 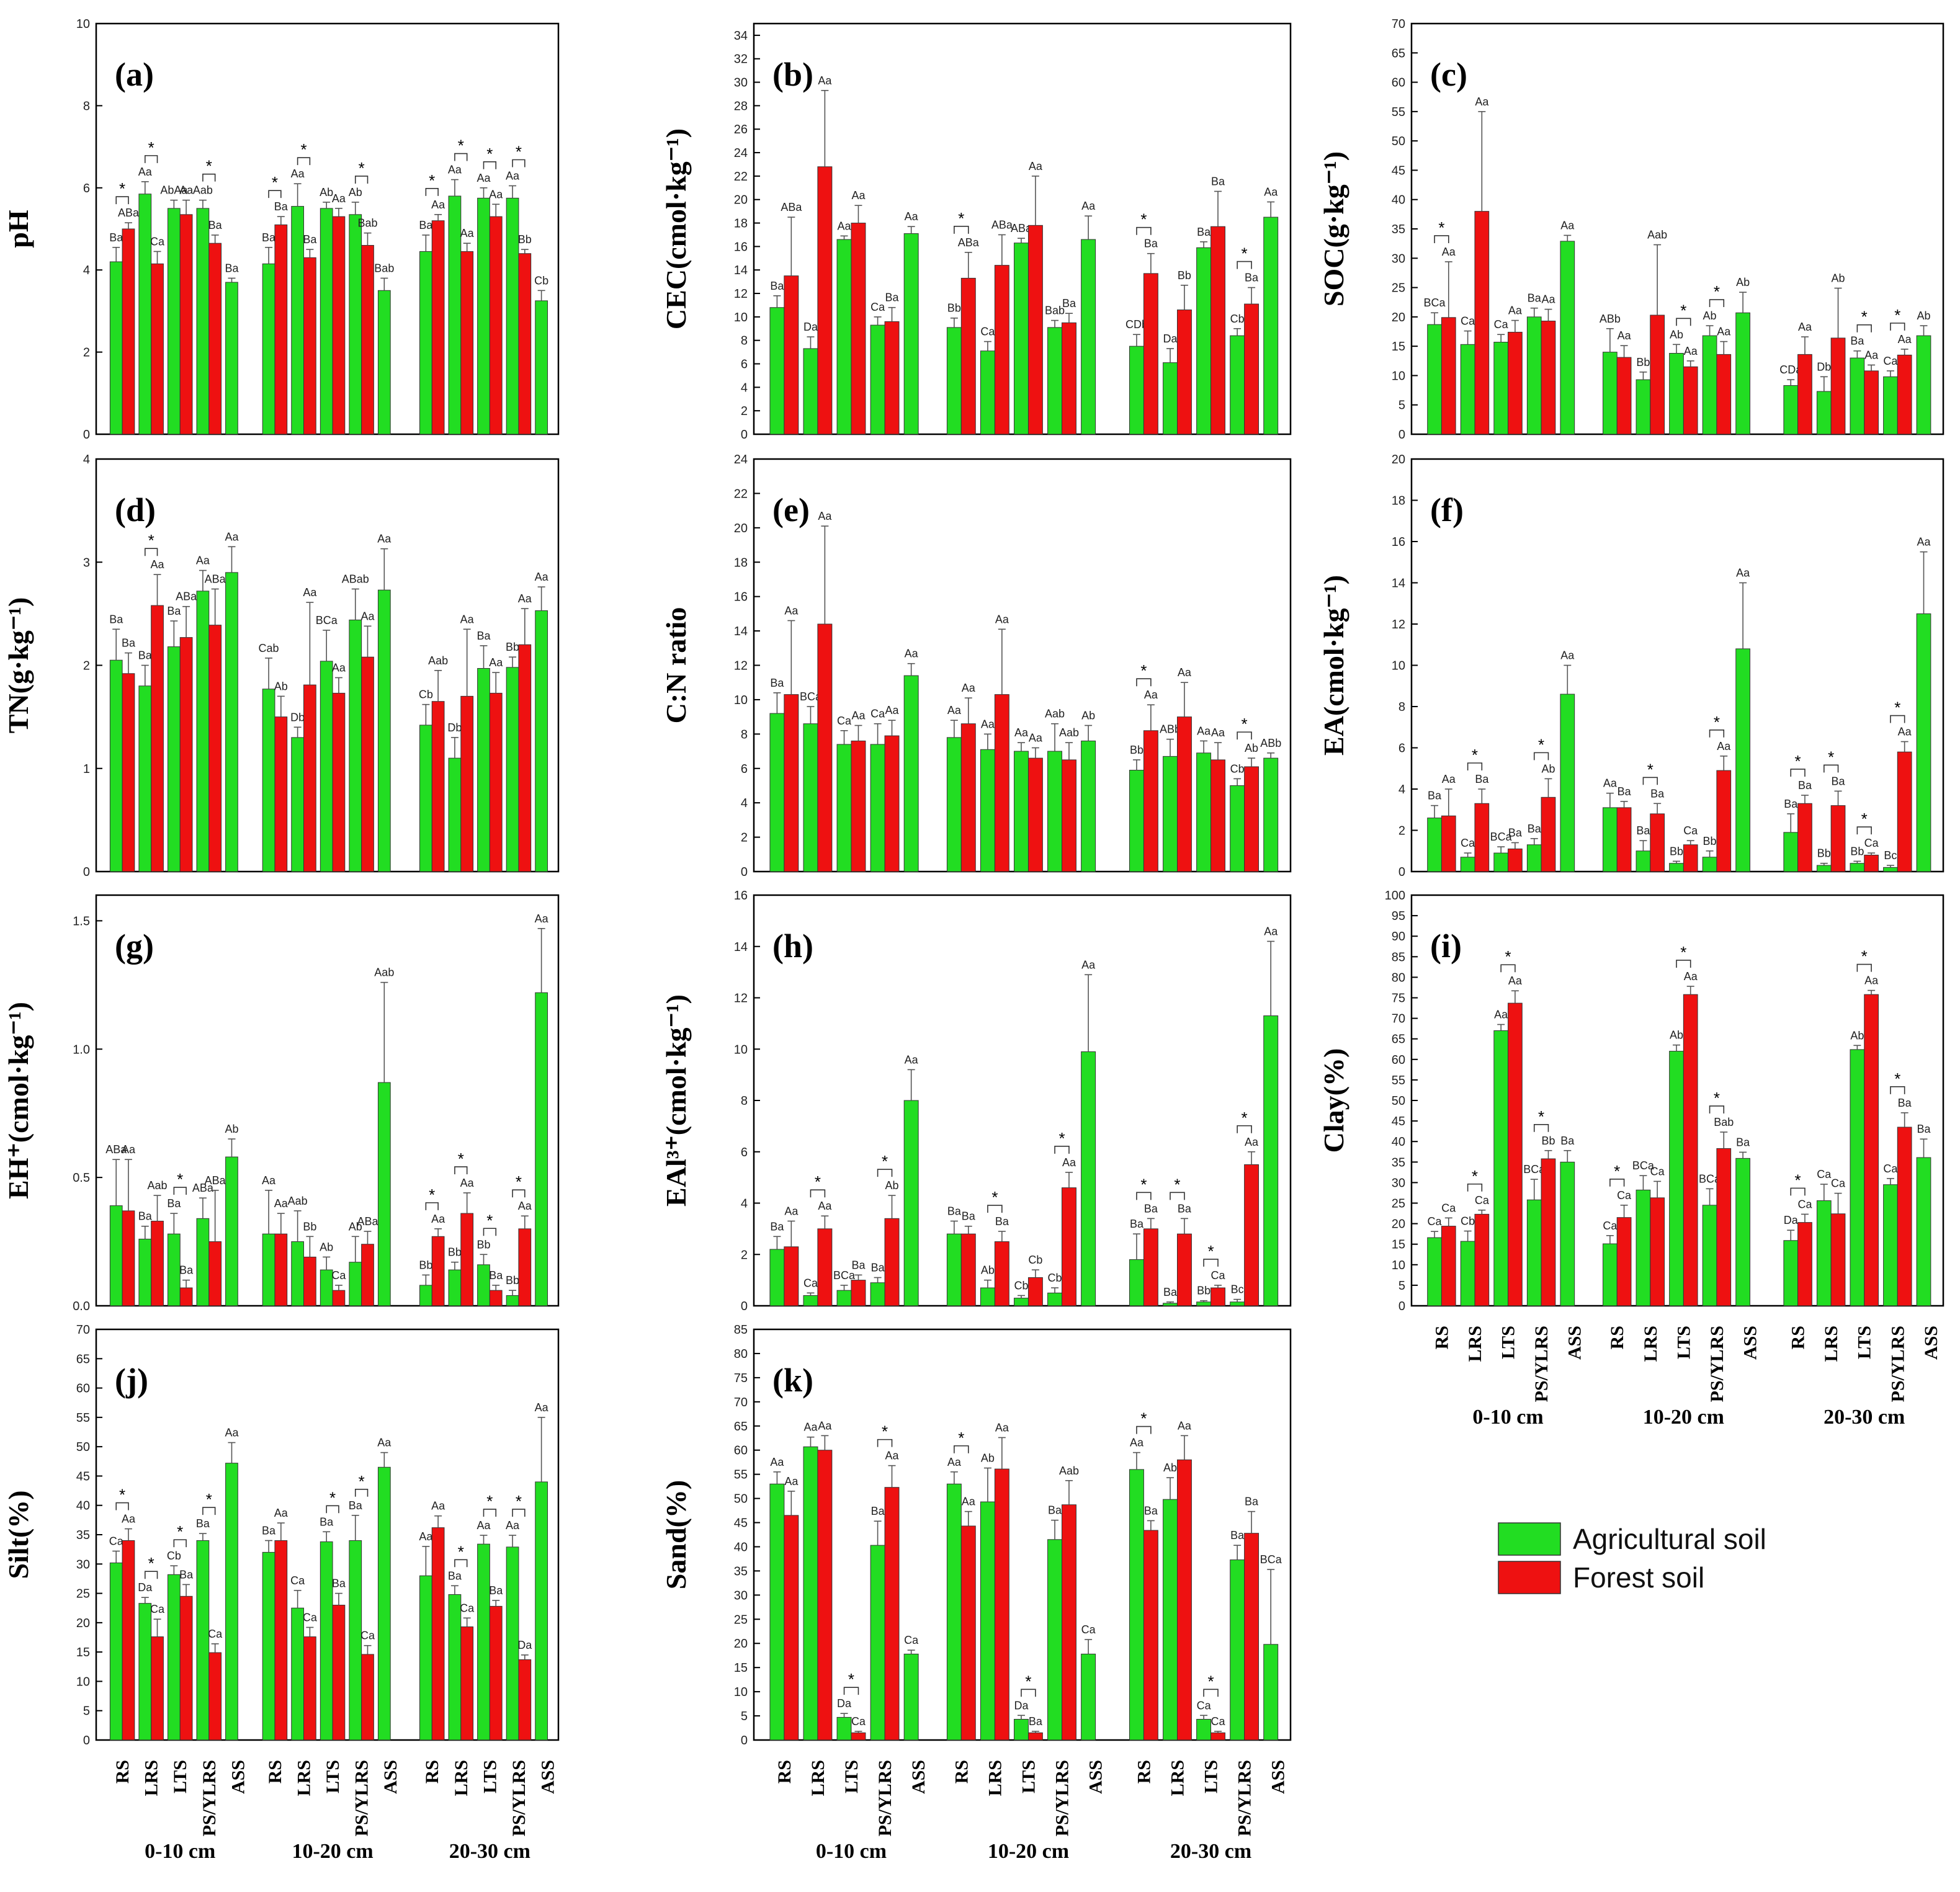 I want to click on letter-label-e: Ca, so click(x=878, y=714).